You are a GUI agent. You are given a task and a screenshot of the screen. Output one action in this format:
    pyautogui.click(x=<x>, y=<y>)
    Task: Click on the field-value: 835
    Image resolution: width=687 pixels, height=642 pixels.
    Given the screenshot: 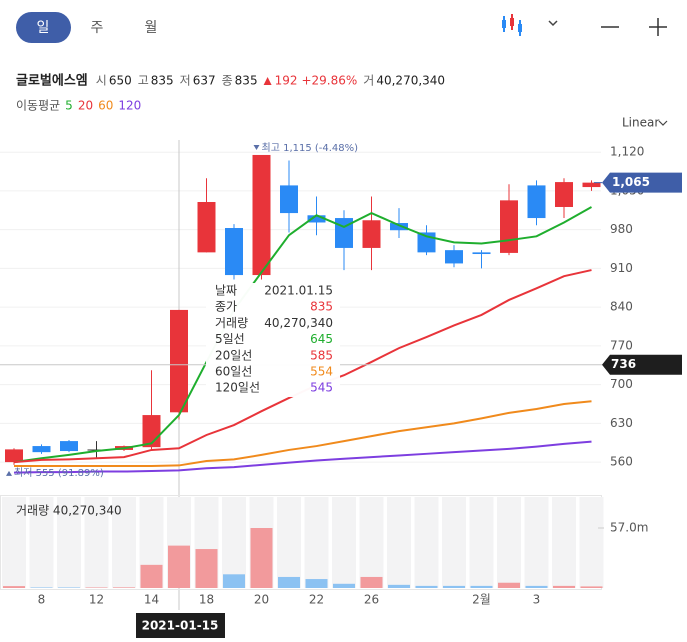 What is the action you would take?
    pyautogui.click(x=246, y=81)
    